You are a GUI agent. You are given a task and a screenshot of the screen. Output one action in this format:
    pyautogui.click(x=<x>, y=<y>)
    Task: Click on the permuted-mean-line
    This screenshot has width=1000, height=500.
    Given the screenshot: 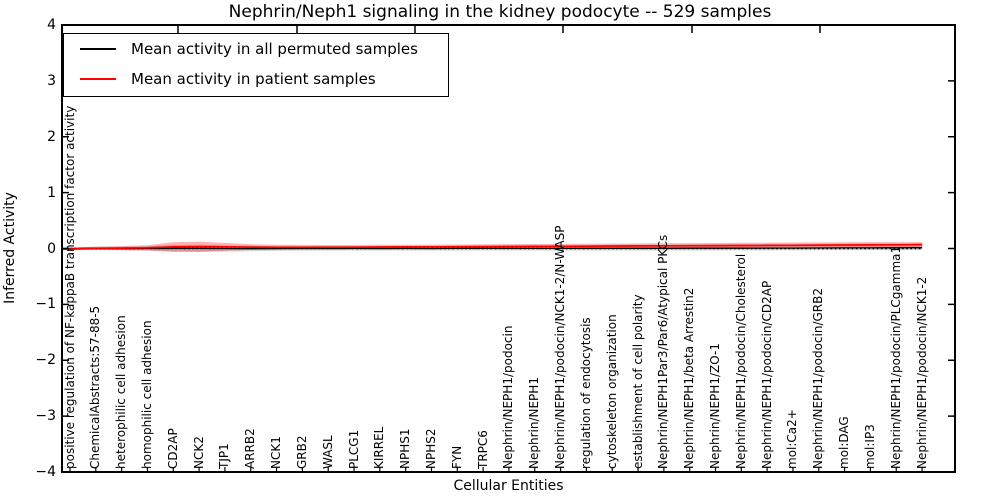 What is the action you would take?
    pyautogui.click(x=492, y=248)
    